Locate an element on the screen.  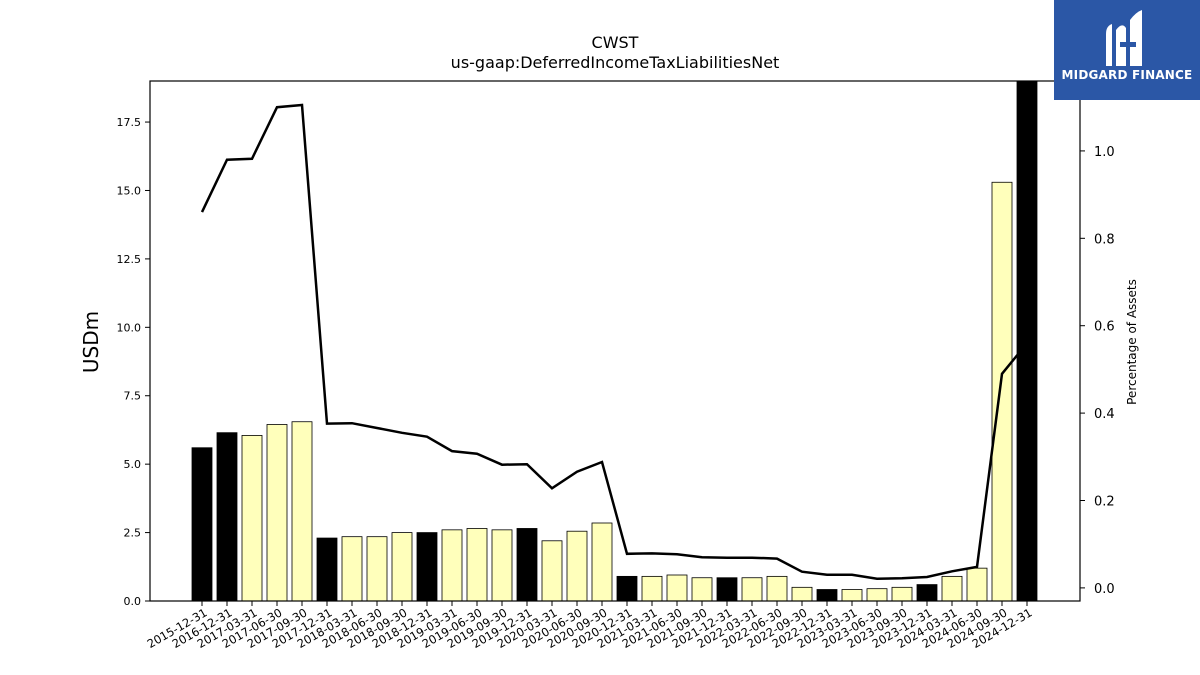
chart-title: CWST is located at coordinates (615, 42).